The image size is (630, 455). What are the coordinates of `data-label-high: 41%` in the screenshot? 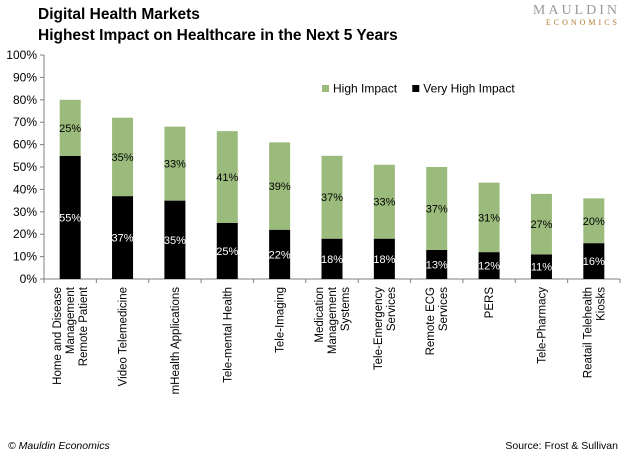 It's located at (227, 178).